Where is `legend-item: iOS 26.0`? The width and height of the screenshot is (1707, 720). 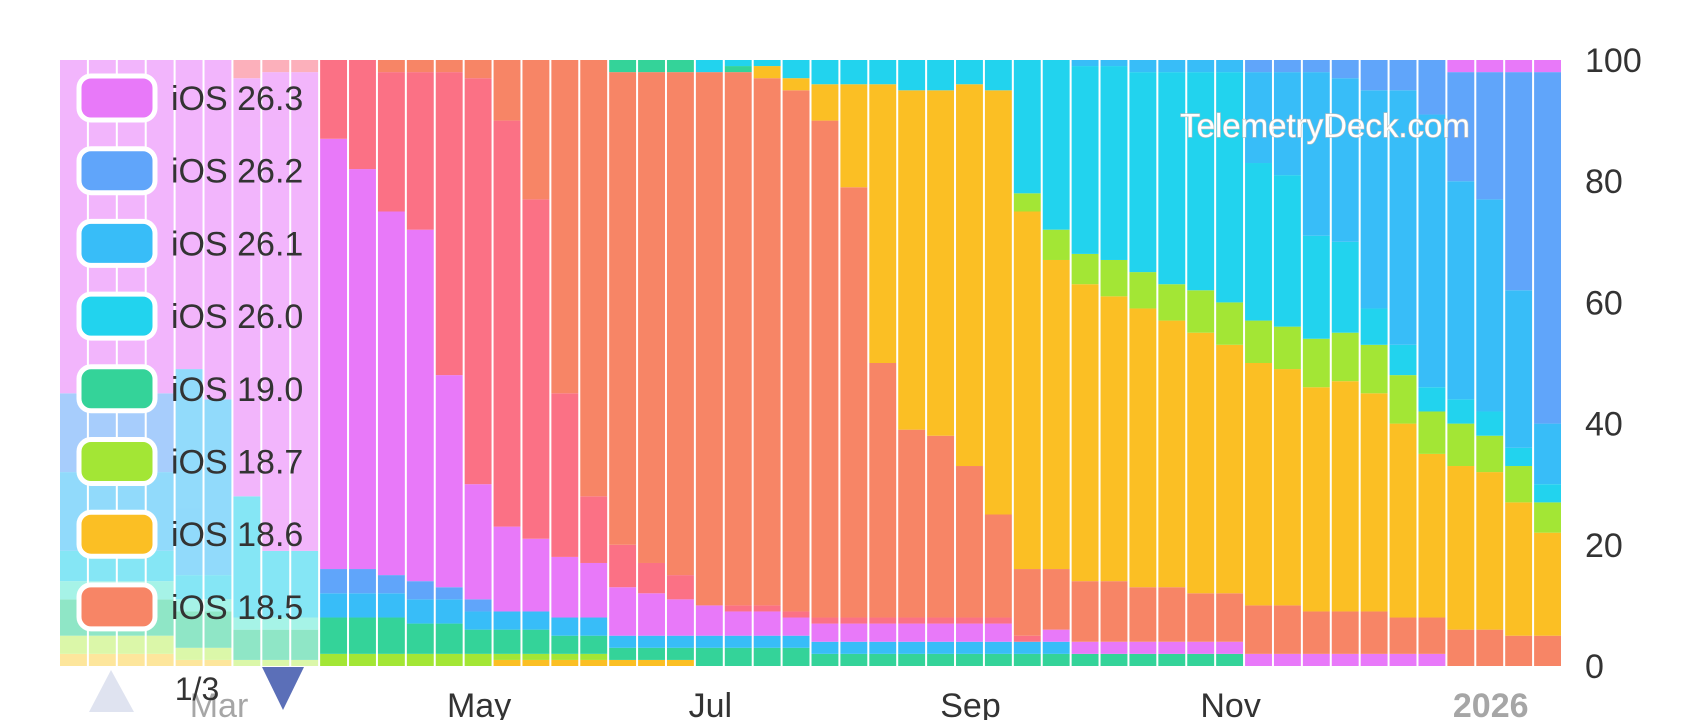
legend-item: iOS 26.0 is located at coordinates (189, 316).